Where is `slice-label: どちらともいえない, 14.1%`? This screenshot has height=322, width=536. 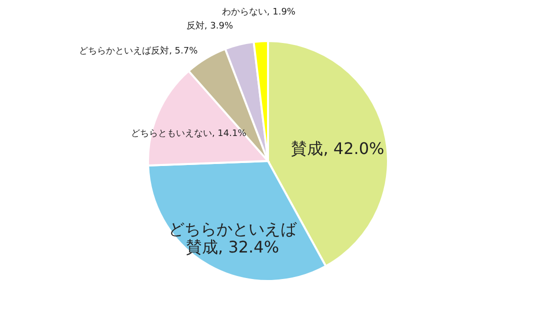 slice-label: どちらともいえない, 14.1% is located at coordinates (188, 133).